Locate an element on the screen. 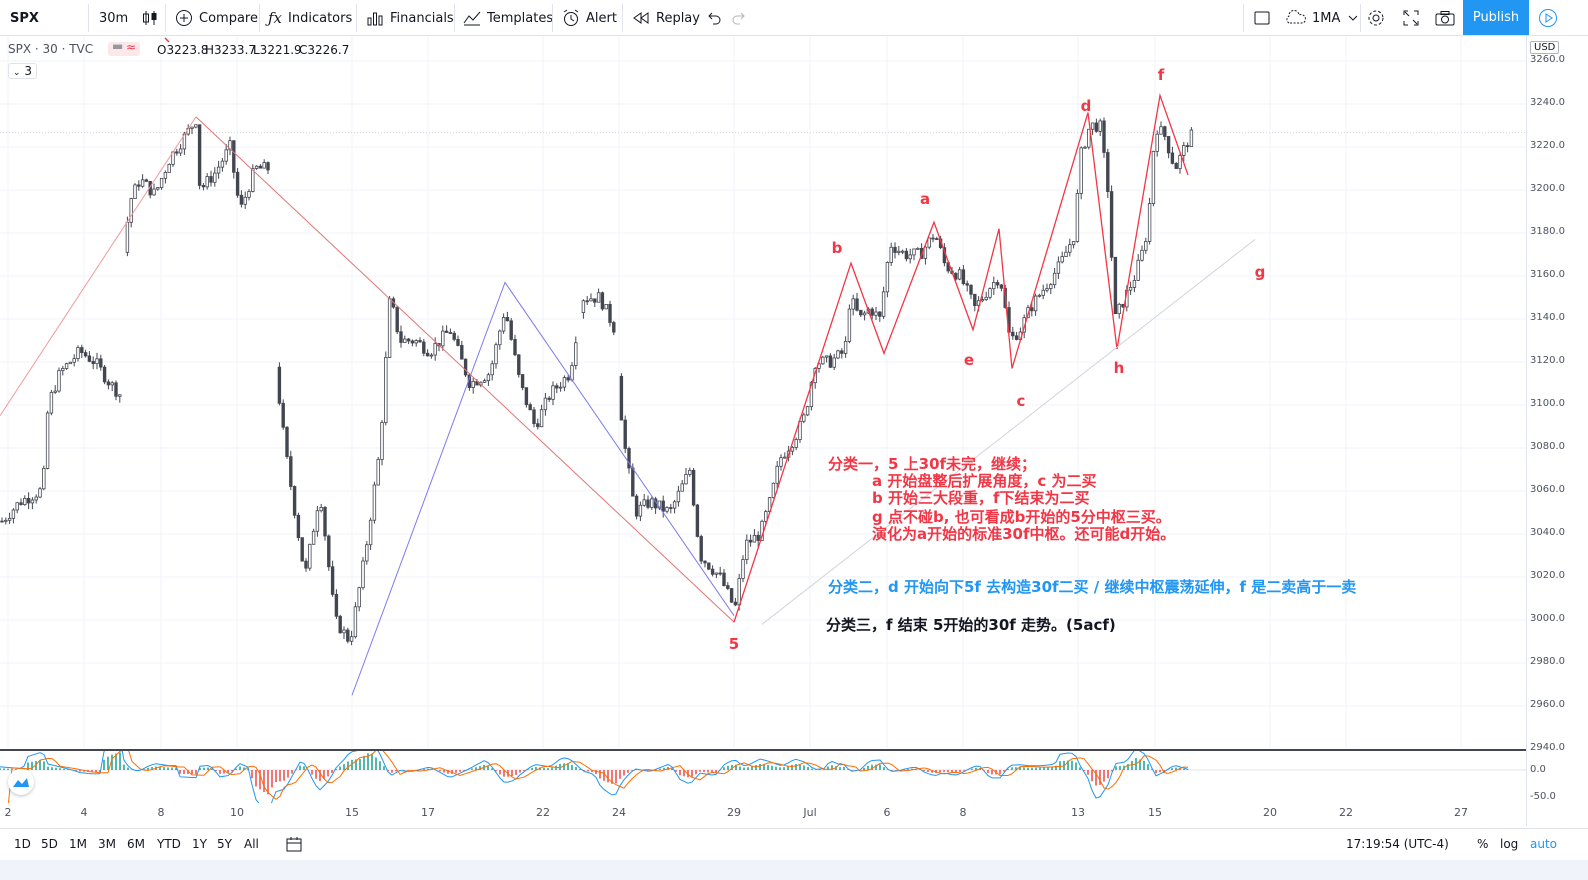  market-status-badge: ▬ ≈ is located at coordinates (124, 47).